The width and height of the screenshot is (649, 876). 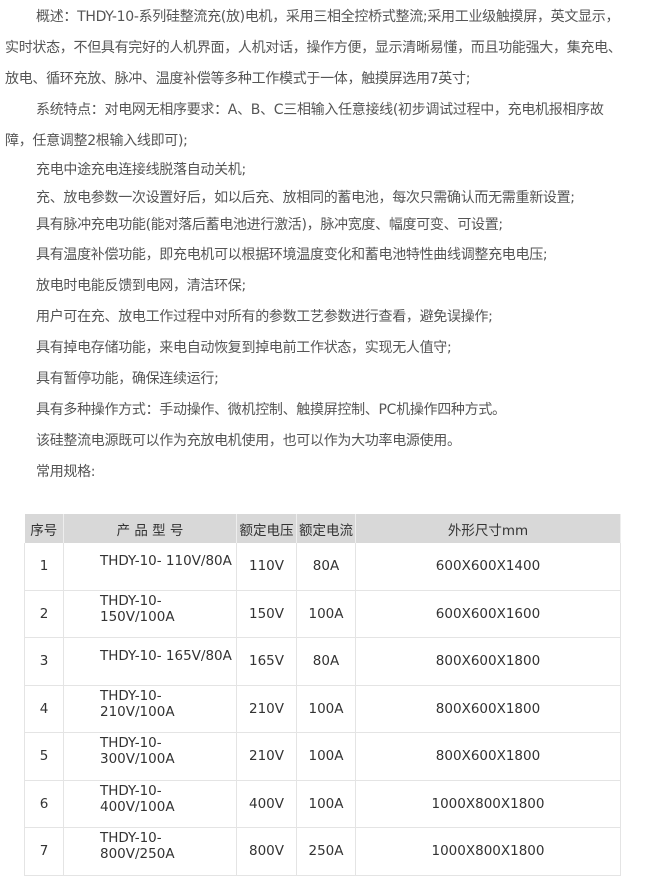 I want to click on table-row: 1 THDY-10- 110V/80A 110V 80A 600X600X1400, so click(x=322, y=564).